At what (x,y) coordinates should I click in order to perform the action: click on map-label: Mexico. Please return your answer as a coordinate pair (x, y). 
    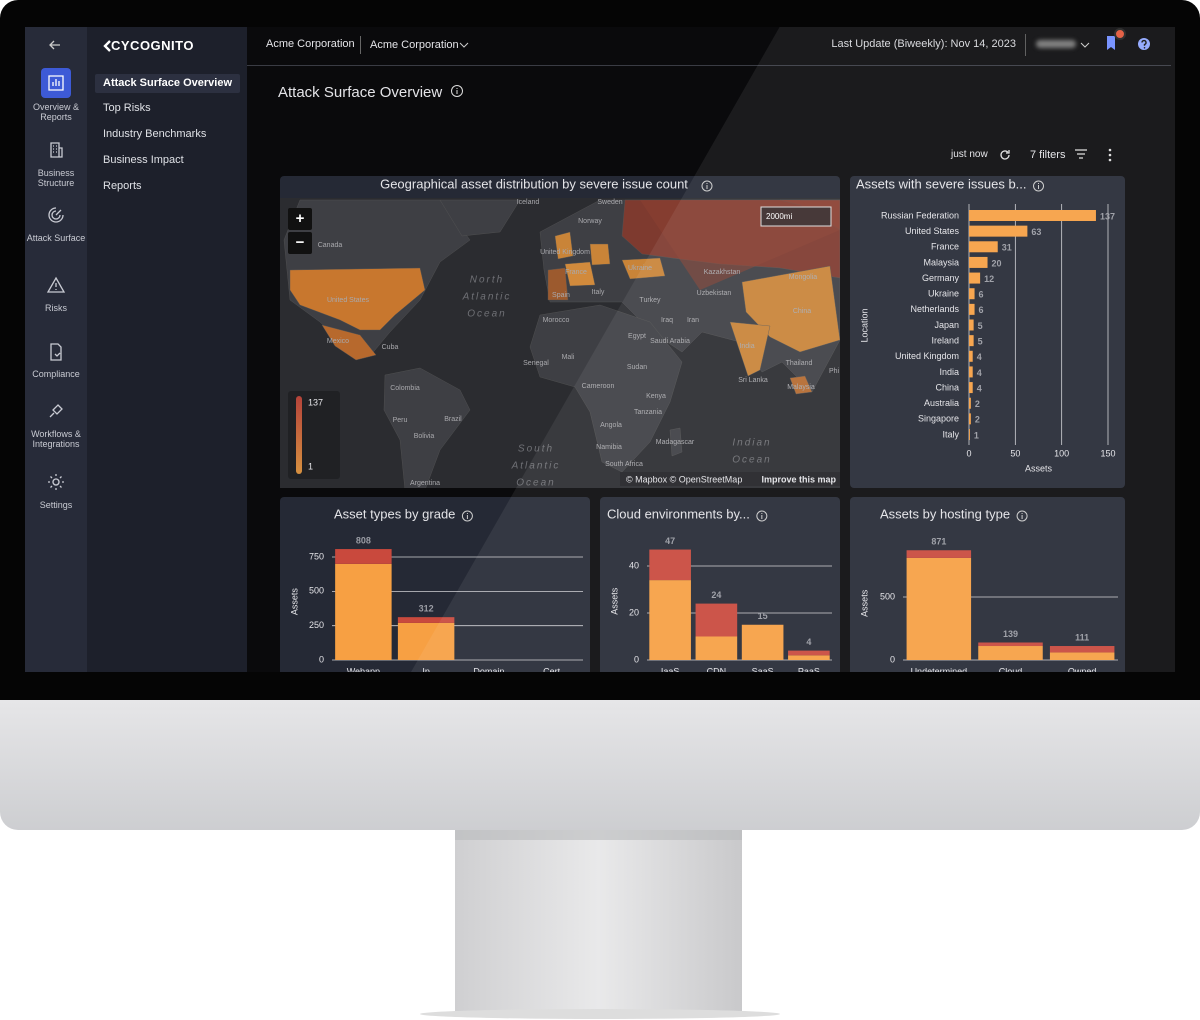
    Looking at the image, I should click on (338, 341).